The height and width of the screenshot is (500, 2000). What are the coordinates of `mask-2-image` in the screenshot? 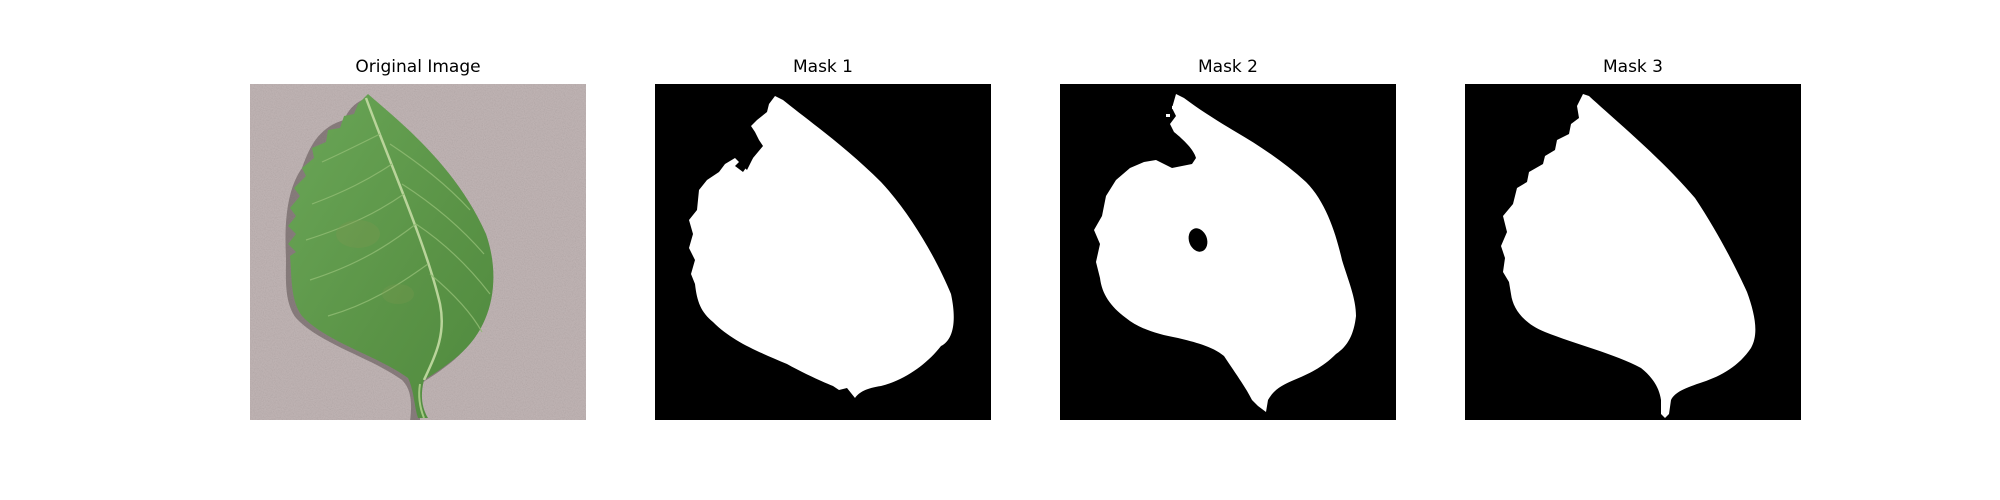 It's located at (1228, 252).